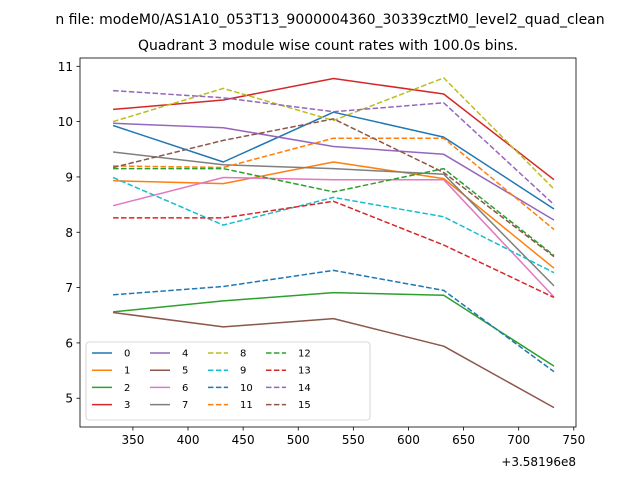  Describe the element at coordinates (127, 405) in the screenshot. I see `legend-label-3: 3` at that location.